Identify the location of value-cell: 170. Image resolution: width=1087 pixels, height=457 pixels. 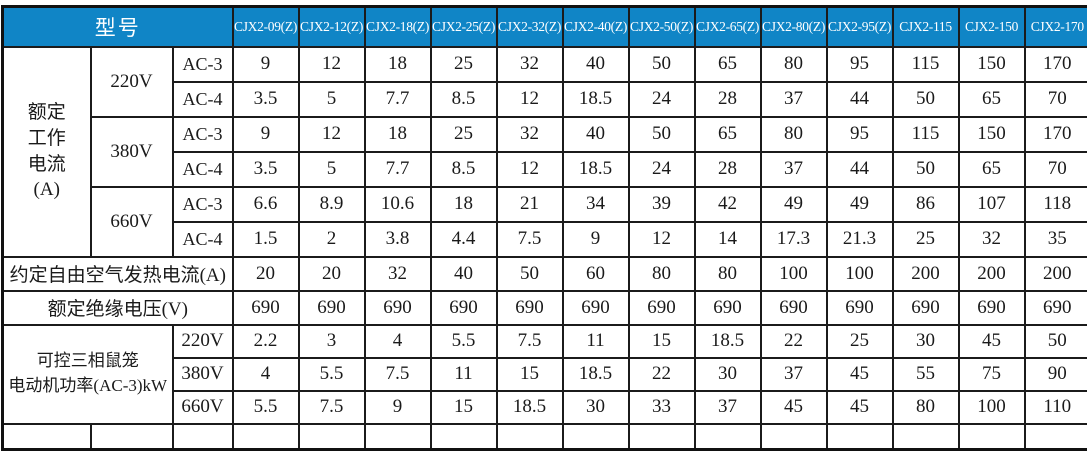
(1055, 64).